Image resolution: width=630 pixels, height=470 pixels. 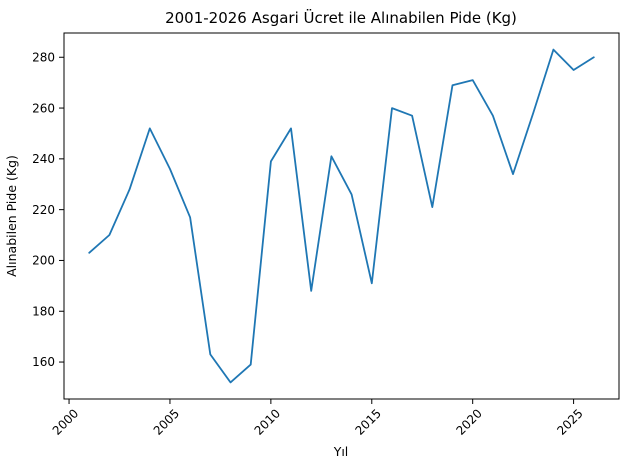 I want to click on y-tick-label: 220, so click(x=43, y=210).